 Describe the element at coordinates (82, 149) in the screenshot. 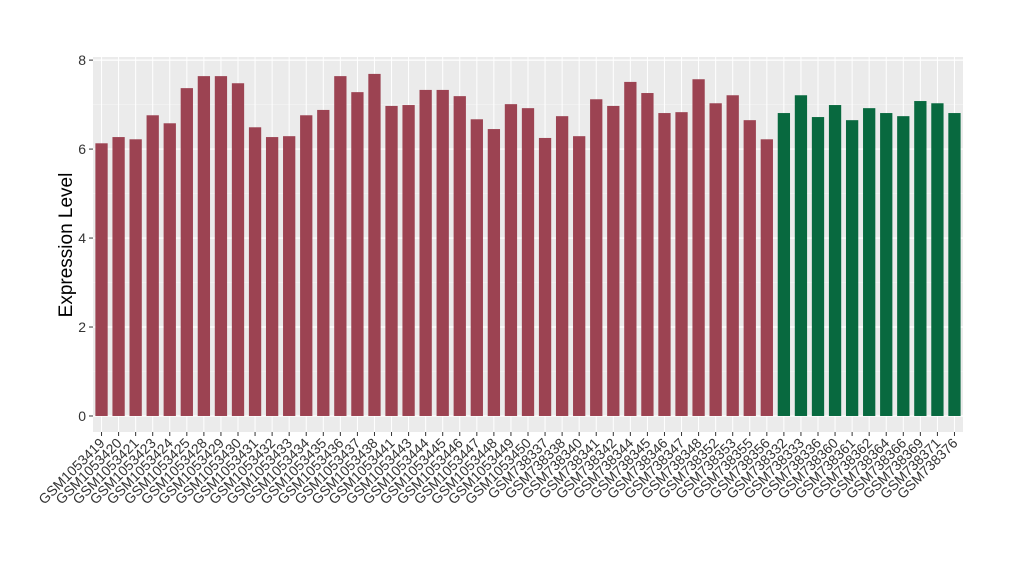

I see `y-tick-label: 6` at that location.